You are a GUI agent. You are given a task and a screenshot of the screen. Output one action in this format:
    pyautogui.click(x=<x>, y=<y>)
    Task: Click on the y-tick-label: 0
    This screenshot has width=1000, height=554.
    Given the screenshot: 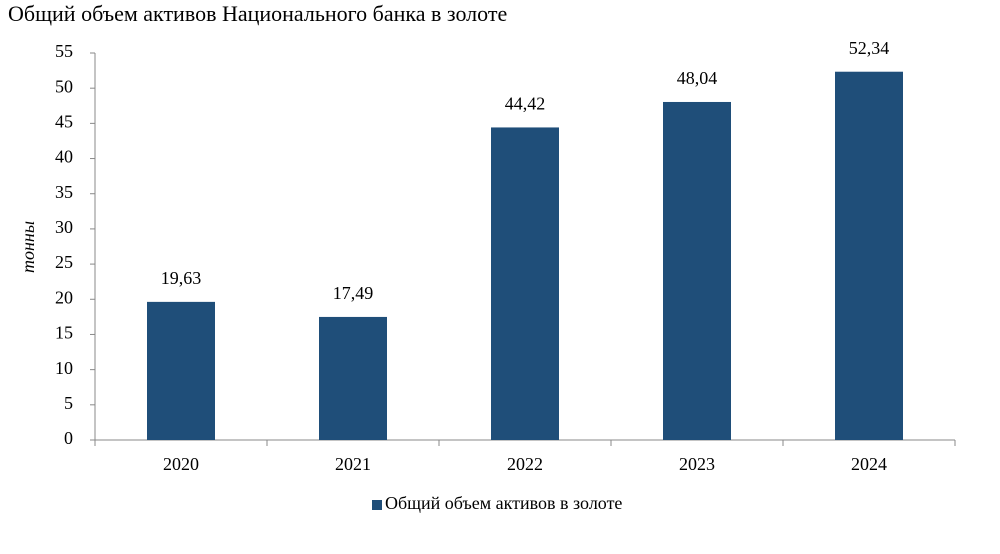 What is the action you would take?
    pyautogui.click(x=68, y=438)
    